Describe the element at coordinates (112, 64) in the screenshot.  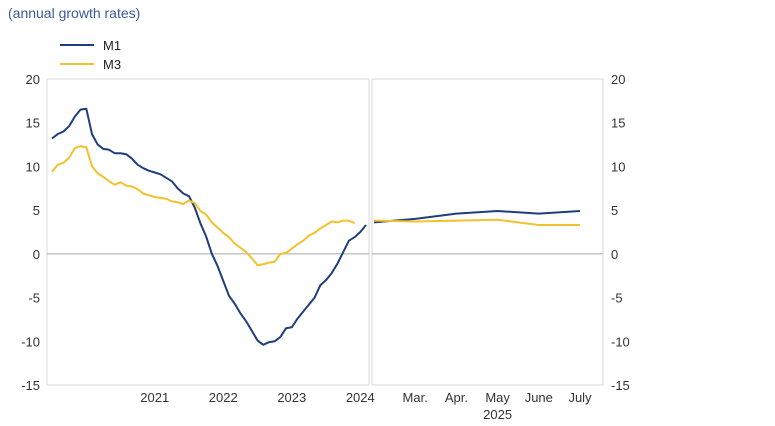
I see `legend-label-m3: M3` at that location.